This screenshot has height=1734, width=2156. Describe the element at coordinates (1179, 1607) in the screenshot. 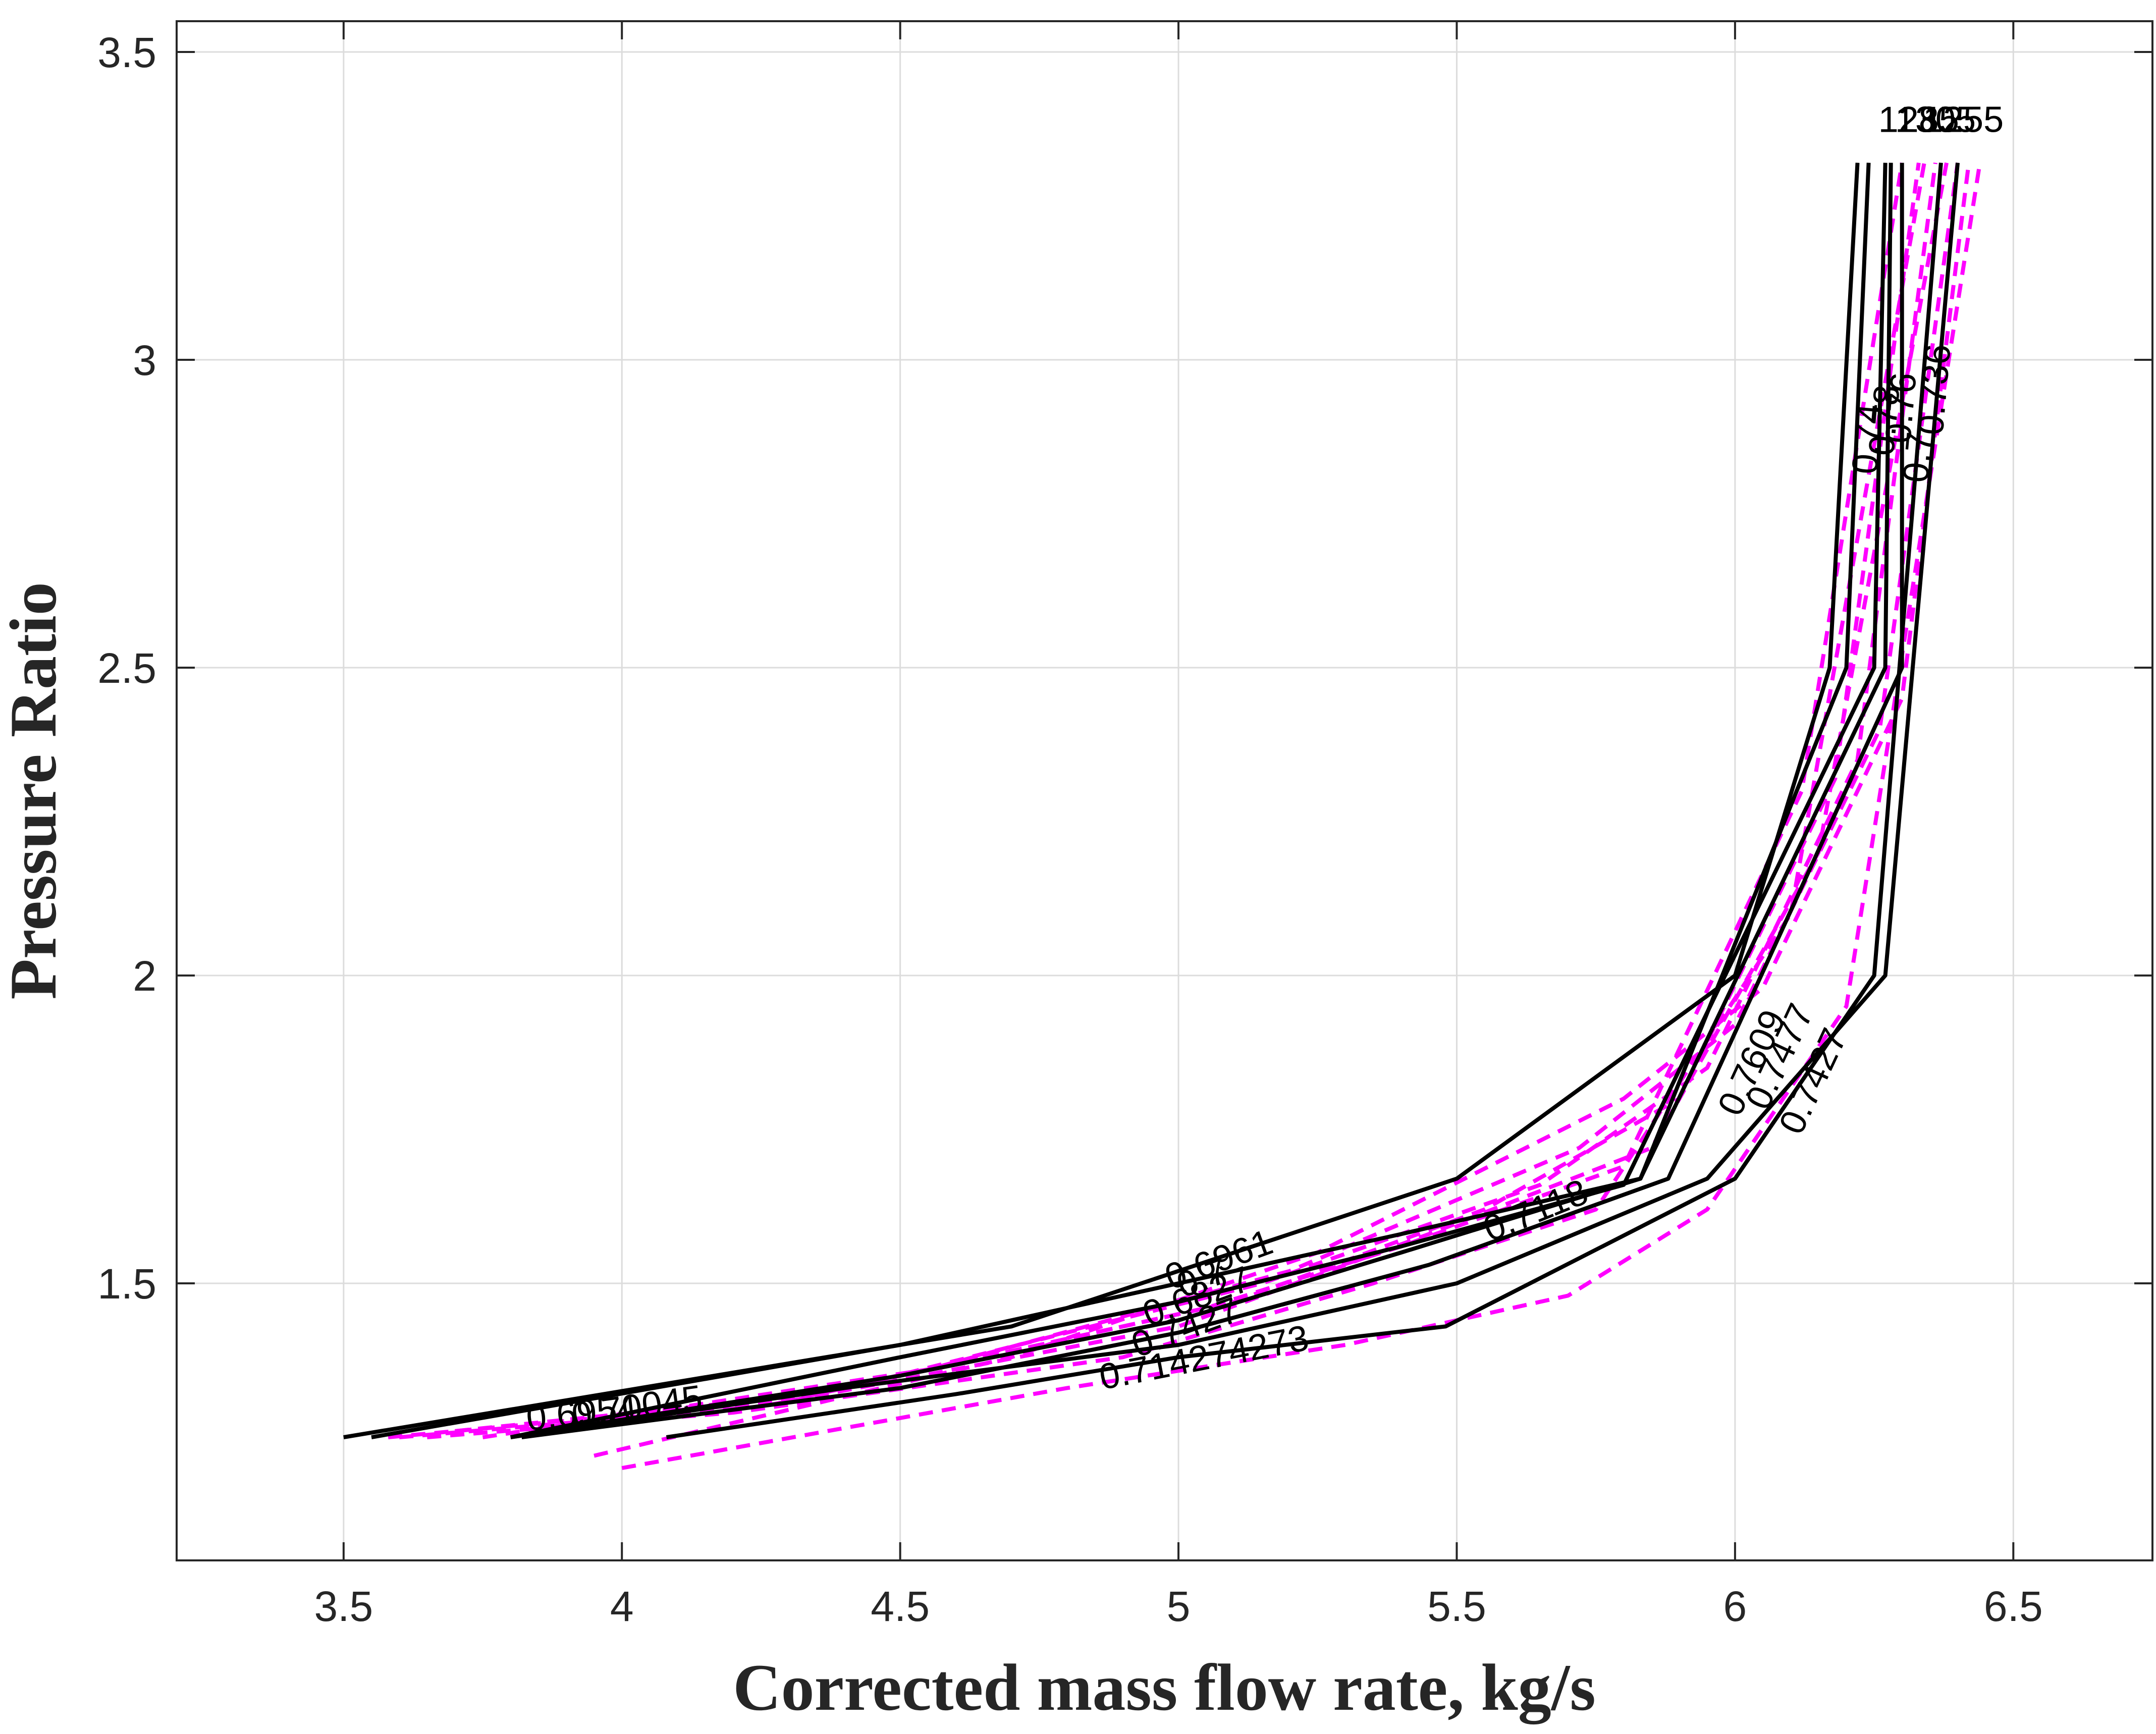

I see `x-tick-label: 5` at that location.